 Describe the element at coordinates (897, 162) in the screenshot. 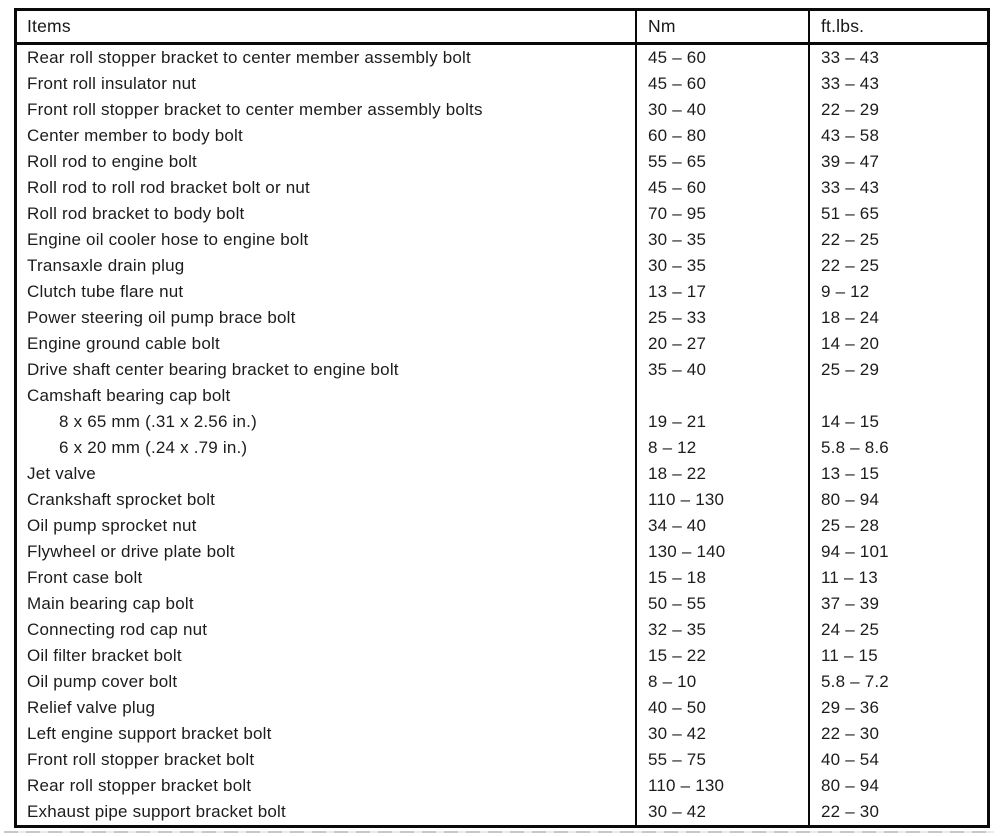

I see `ftlbs-value-cell: 39 – 47` at that location.